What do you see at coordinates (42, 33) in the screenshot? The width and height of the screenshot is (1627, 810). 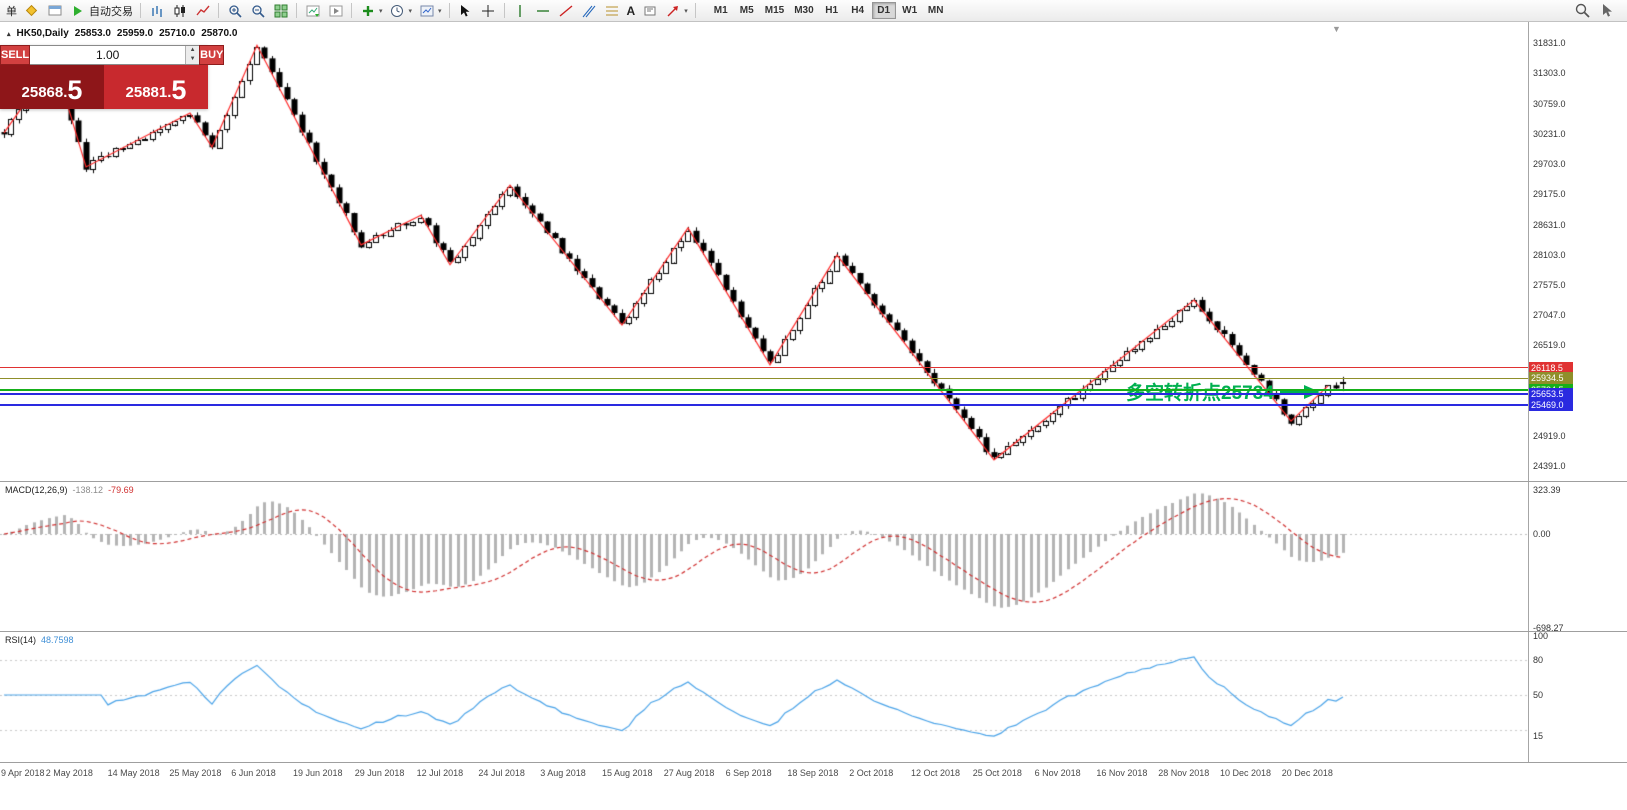 I see `chart-symbol-period: HK50,Daily` at bounding box center [42, 33].